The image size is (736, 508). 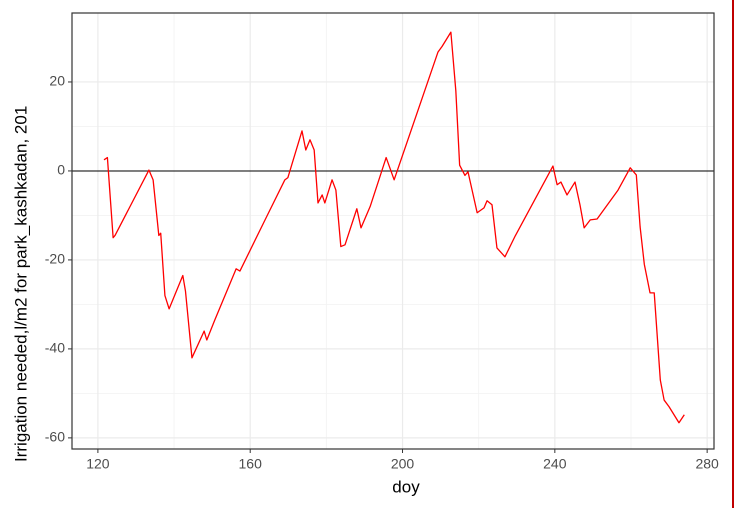 I want to click on x-tick-label: 280, so click(x=707, y=464).